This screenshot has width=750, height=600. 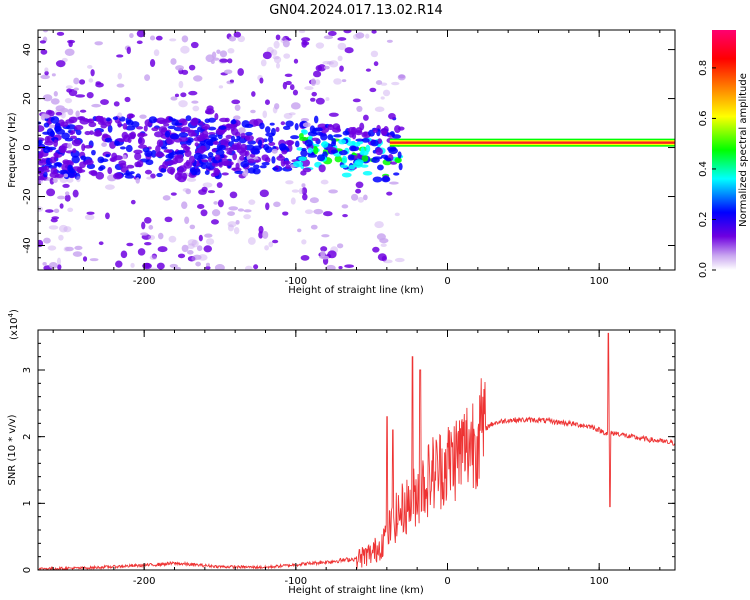 What do you see at coordinates (13, 324) in the screenshot?
I see `svg-text: (x104)` at bounding box center [13, 324].